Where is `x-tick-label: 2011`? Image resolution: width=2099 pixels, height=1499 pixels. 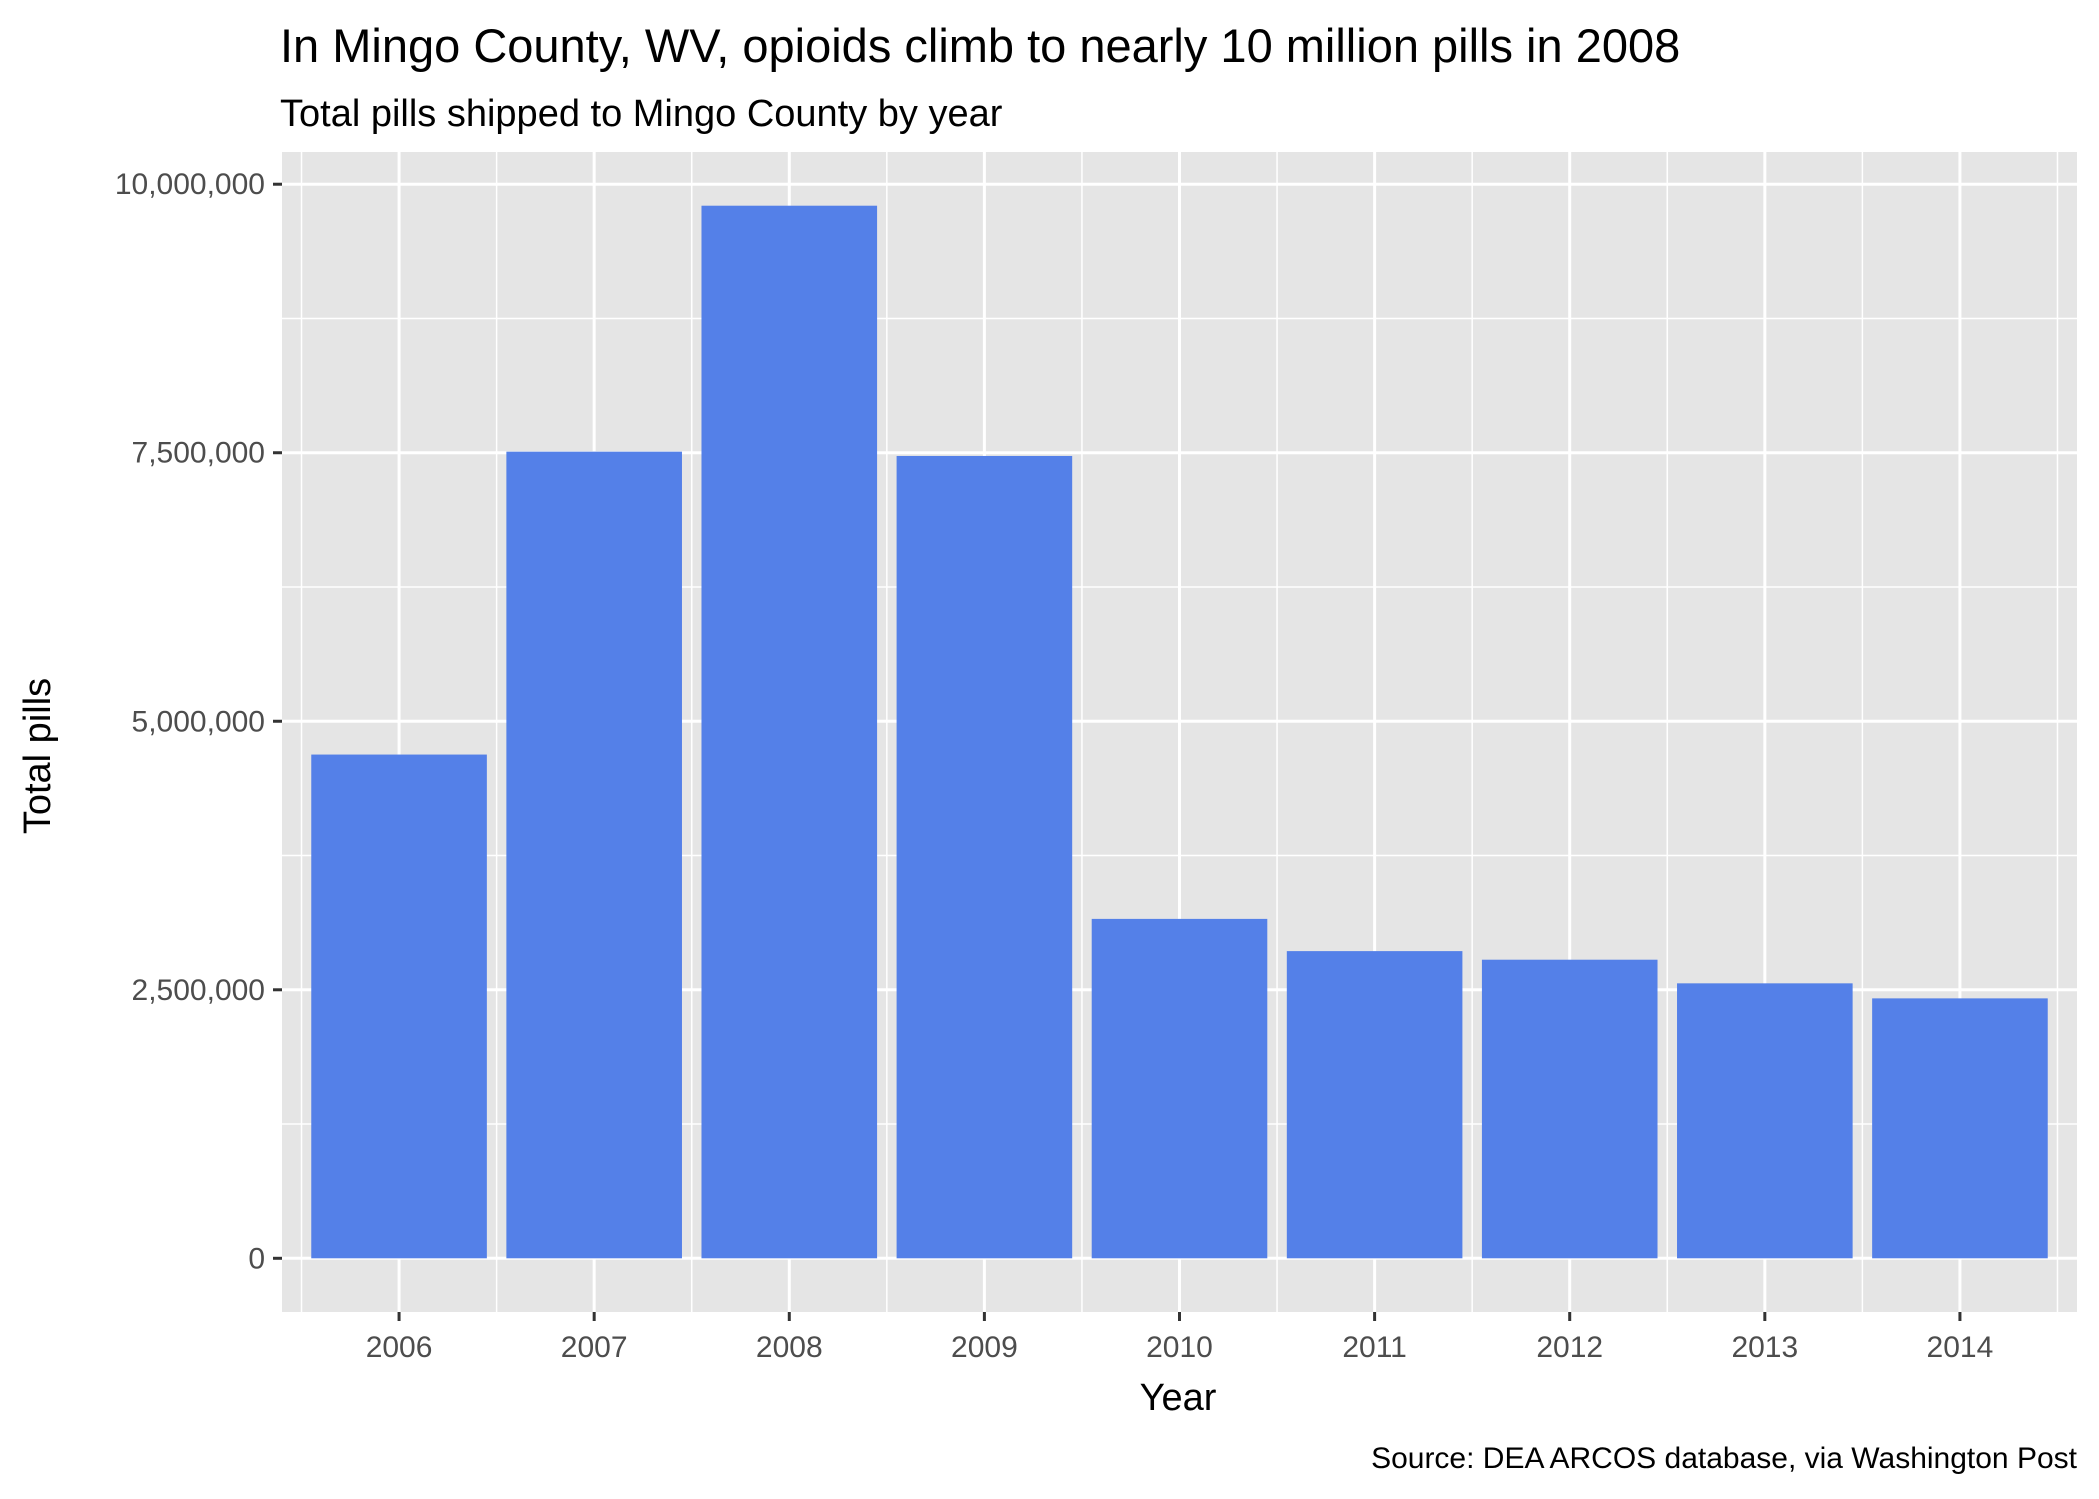
x-tick-label: 2011 is located at coordinates (1374, 1347).